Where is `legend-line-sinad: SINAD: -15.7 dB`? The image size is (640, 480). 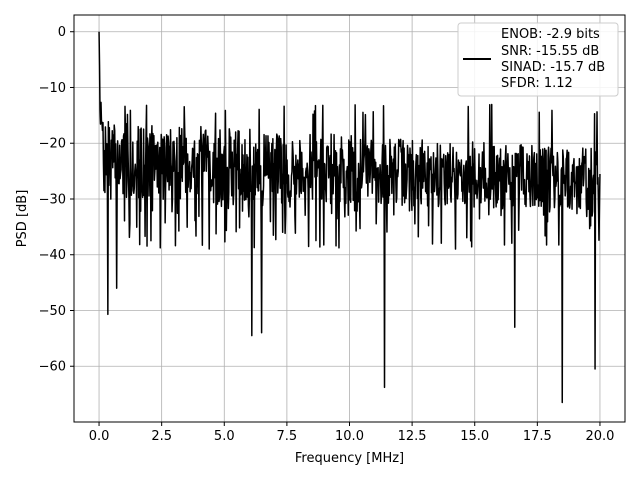
legend-line-sinad: SINAD: -15.7 dB is located at coordinates (553, 67).